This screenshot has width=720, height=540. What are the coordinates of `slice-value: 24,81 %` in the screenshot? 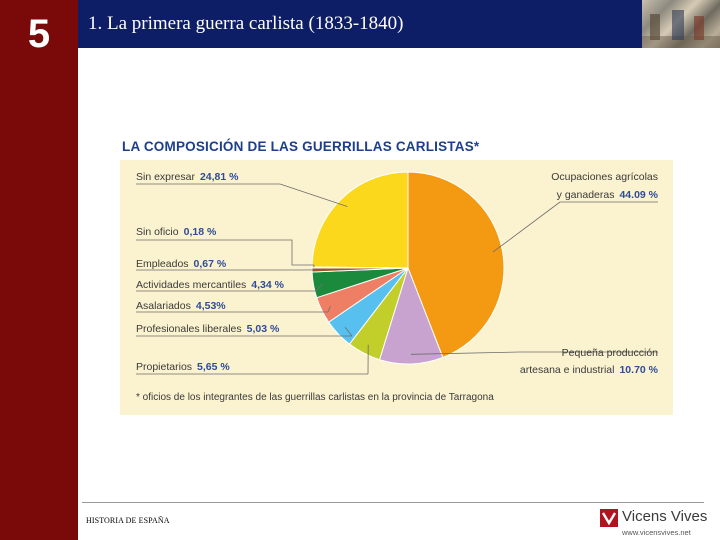 It's located at (219, 177).